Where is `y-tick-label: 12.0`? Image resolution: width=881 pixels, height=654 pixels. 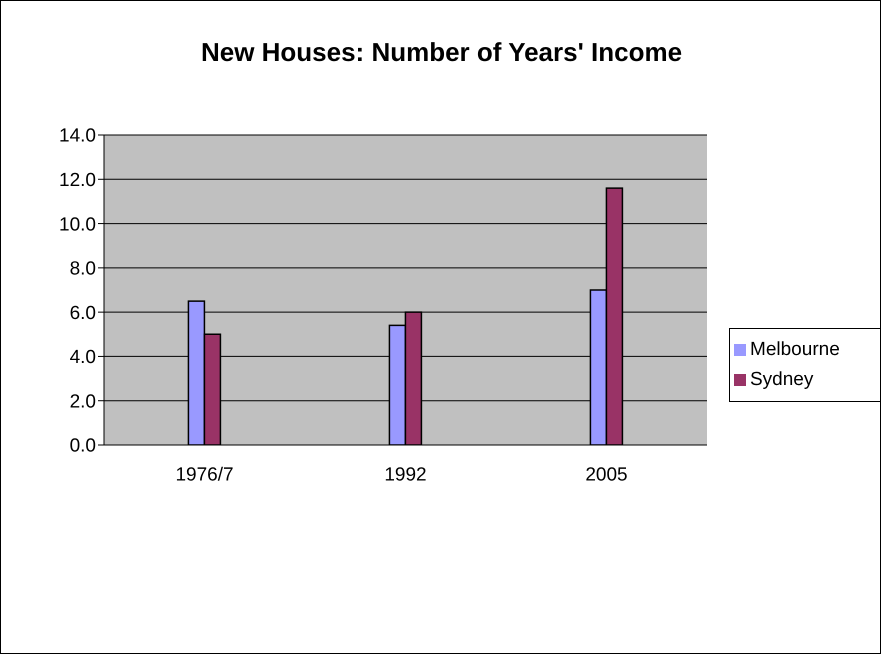
y-tick-label: 12.0 is located at coordinates (77, 181).